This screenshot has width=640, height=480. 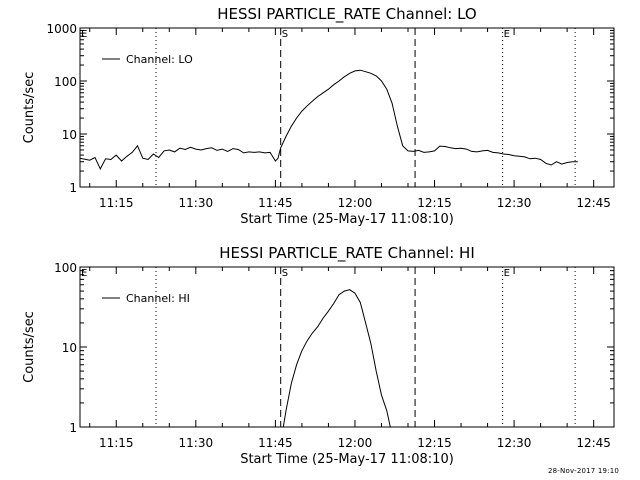 I want to click on panel-2-y-tick-label: 10, so click(x=69, y=348).